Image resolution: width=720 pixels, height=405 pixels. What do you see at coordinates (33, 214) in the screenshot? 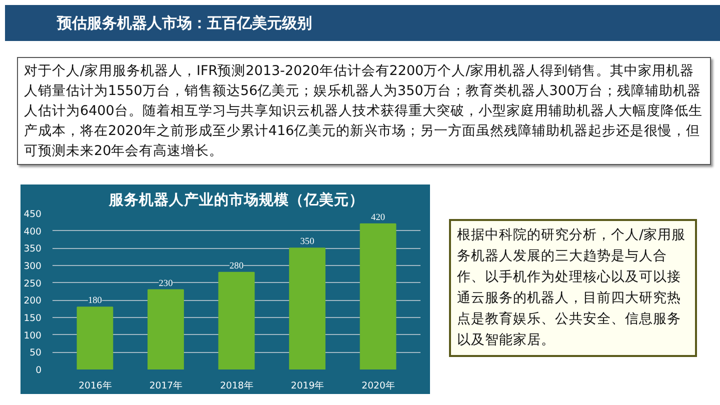
I see `y-tick-label: 450` at bounding box center [33, 214].